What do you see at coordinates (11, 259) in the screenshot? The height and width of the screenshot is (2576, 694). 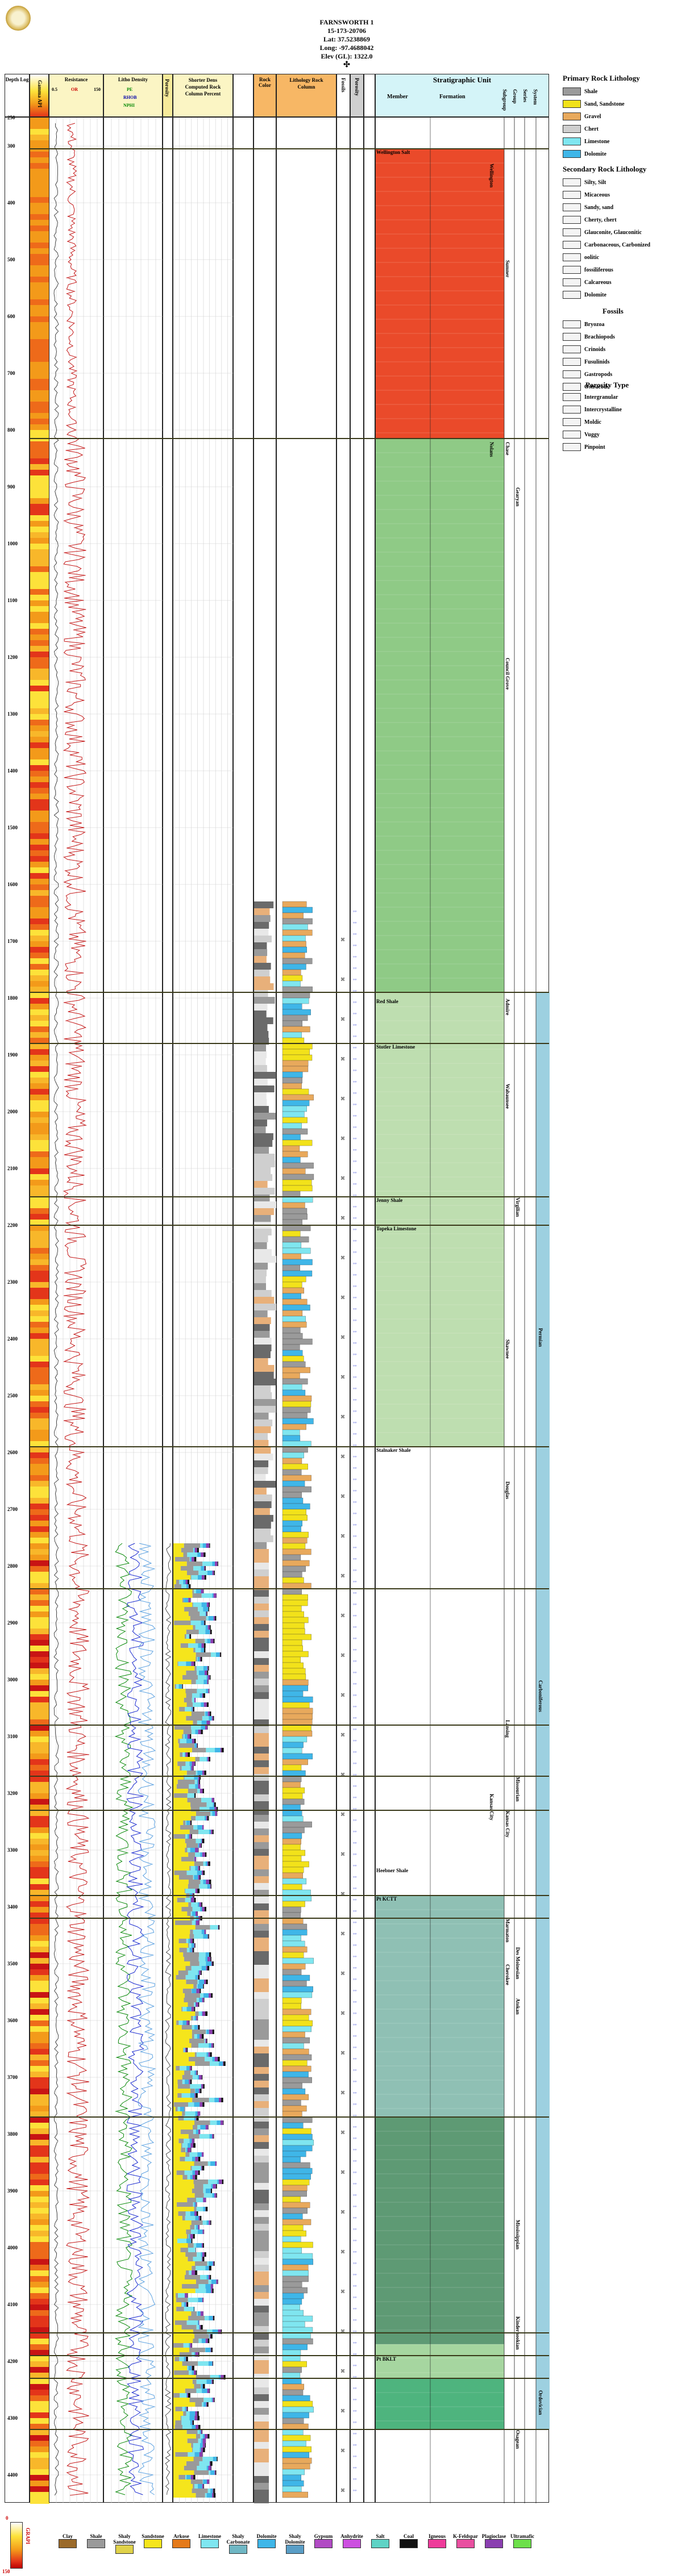 I see `depth-tick-label: 500` at bounding box center [11, 259].